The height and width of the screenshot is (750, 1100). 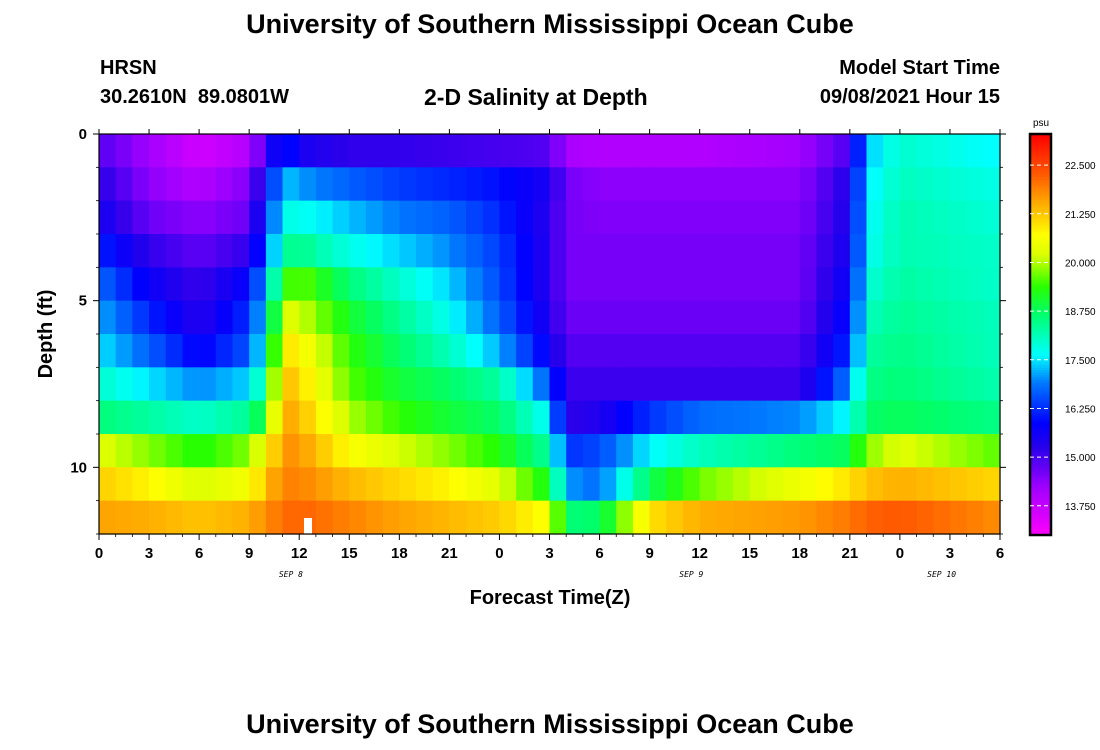 I want to click on chart-title: 2-D Salinity at Depth, so click(x=536, y=97).